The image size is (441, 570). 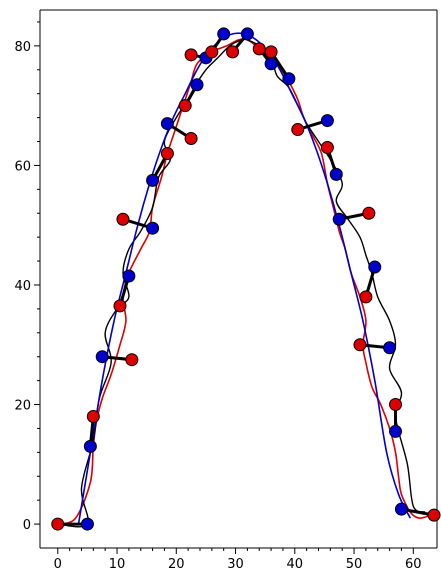 I want to click on y-tick-label: 20, so click(x=22, y=406).